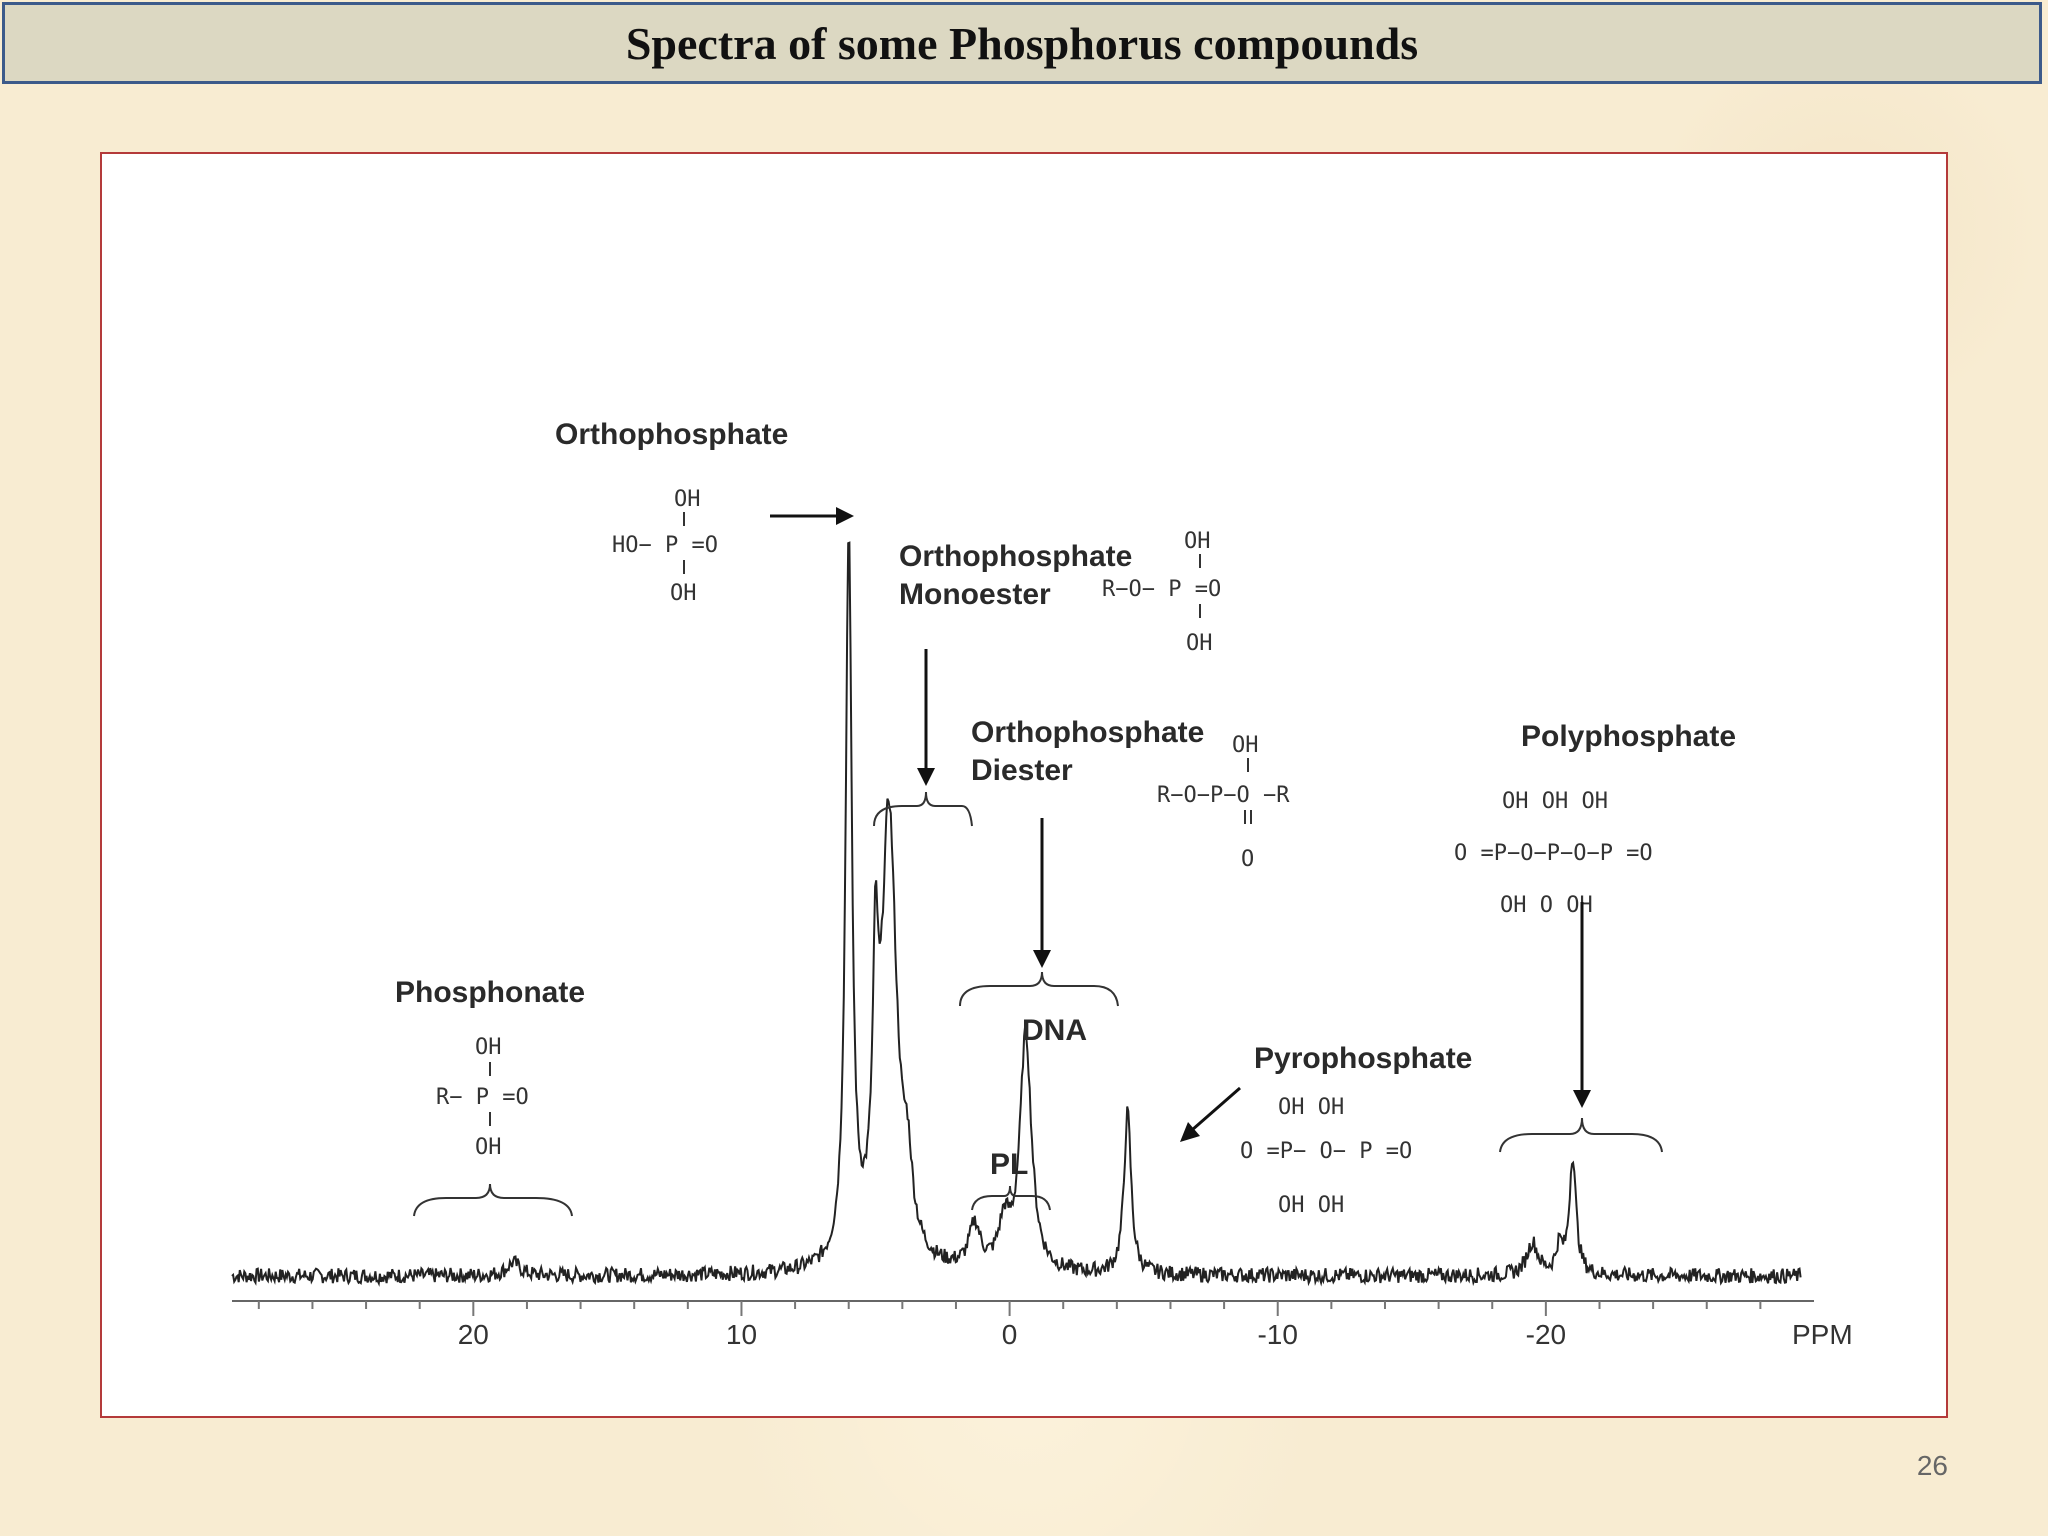  I want to click on structure-diester-bottom: O, so click(1247, 859).